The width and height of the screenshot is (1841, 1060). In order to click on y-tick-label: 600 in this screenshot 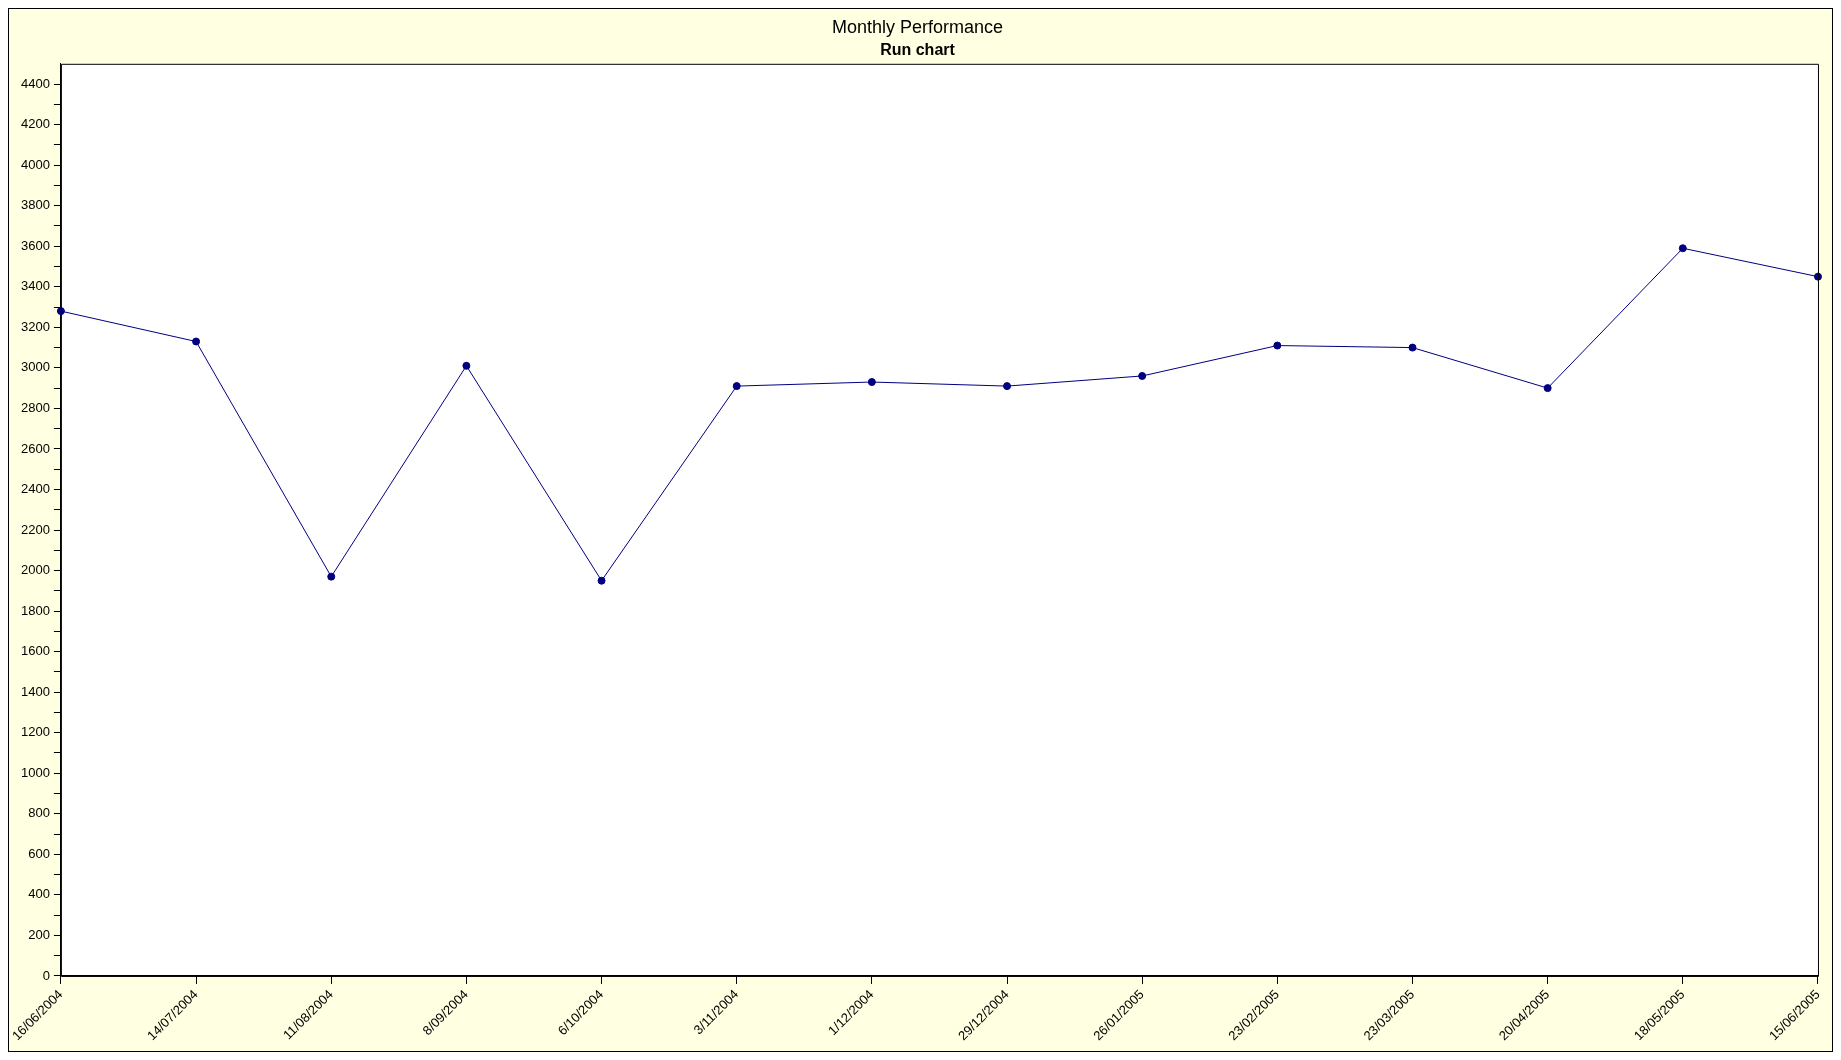, I will do `click(39, 853)`.